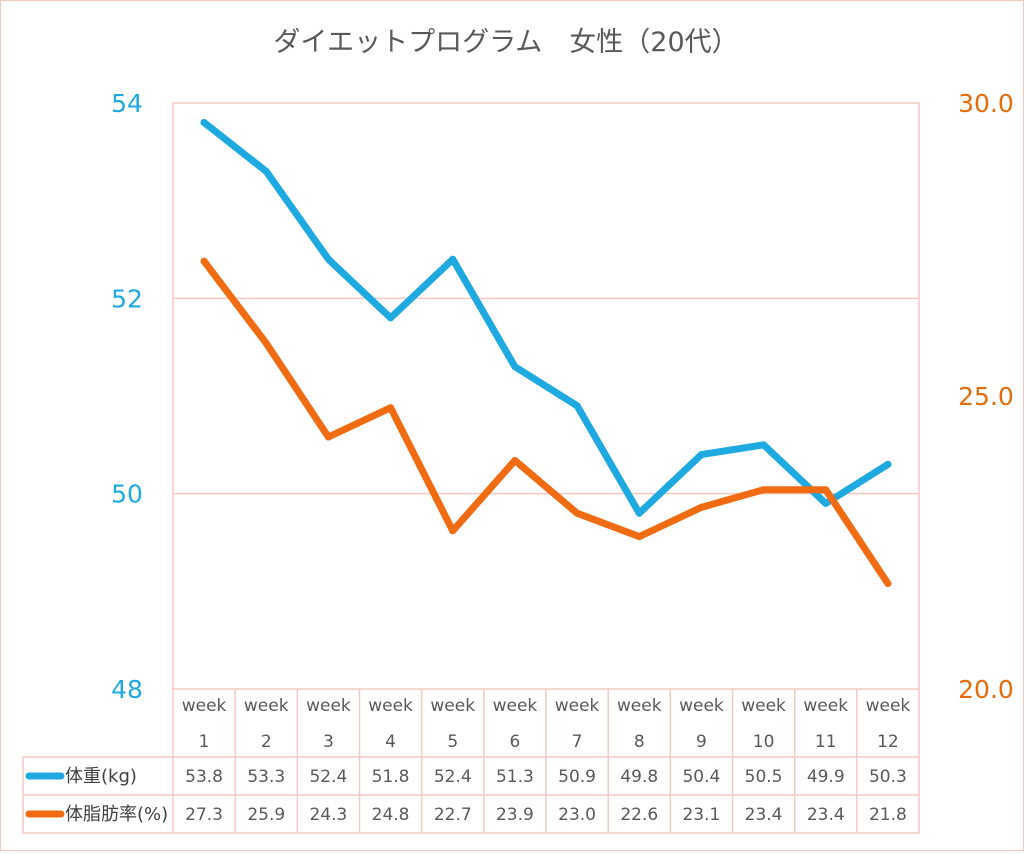  What do you see at coordinates (266, 777) in the screenshot?
I see `data-label-series-1: 53.3` at bounding box center [266, 777].